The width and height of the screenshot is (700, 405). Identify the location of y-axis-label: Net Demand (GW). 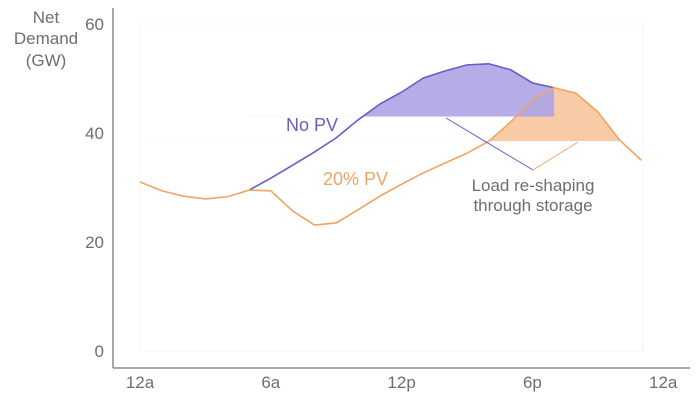
(46, 39).